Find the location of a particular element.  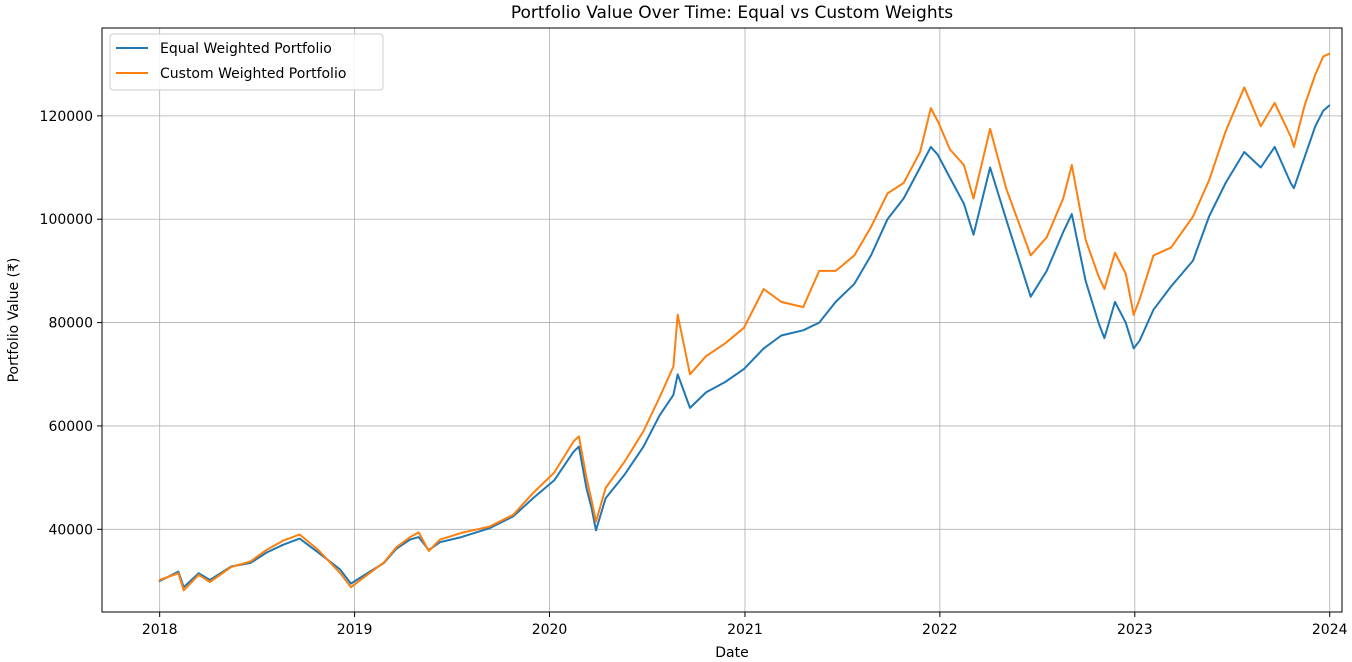

y-tick-label: 80000 is located at coordinates (70, 324).